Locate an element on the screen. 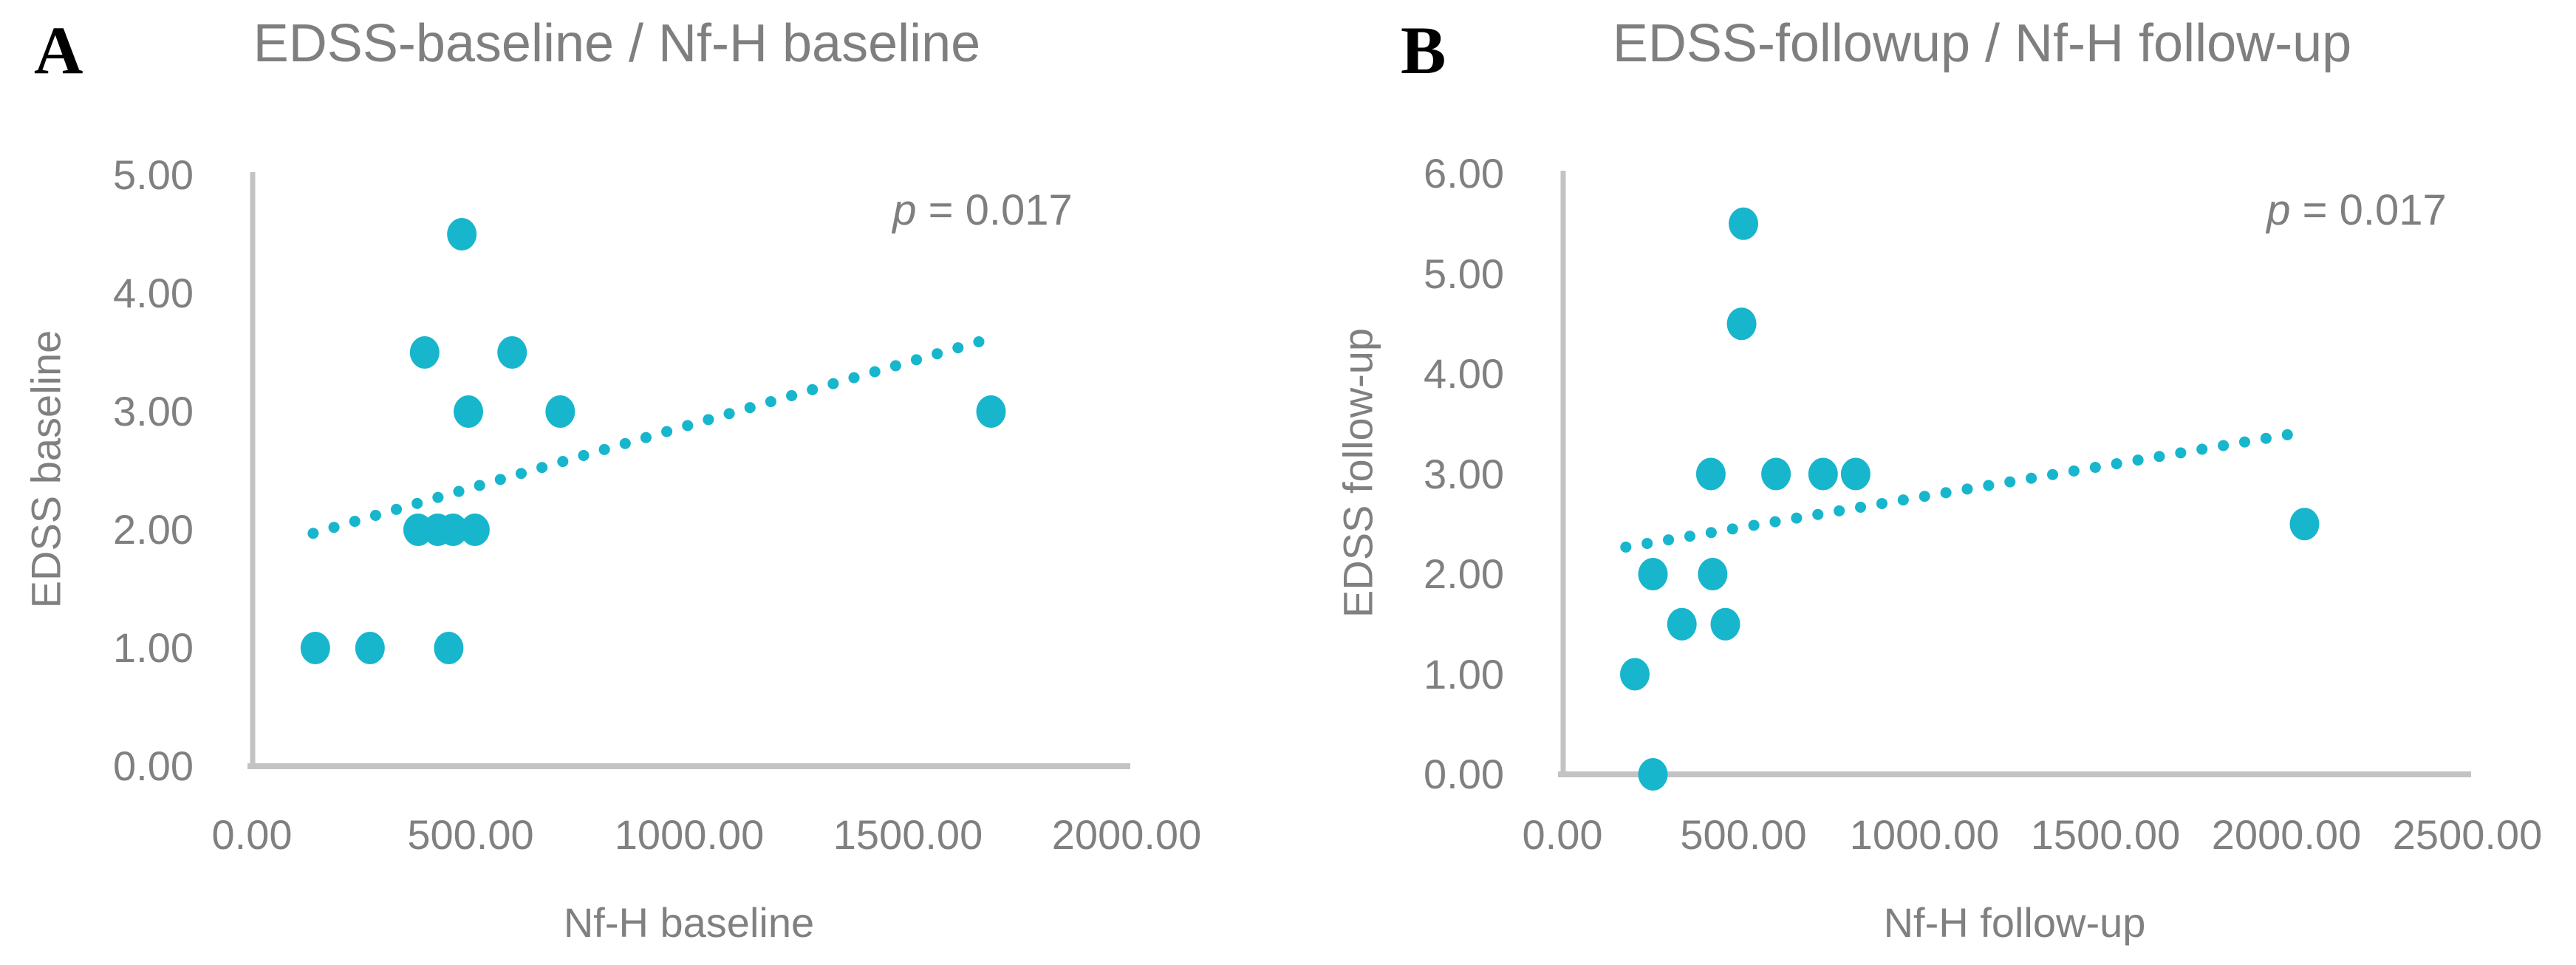 Image resolution: width=2576 pixels, height=965 pixels. panel-b-p-value-annotation: p = 0.017 is located at coordinates (2356, 210).